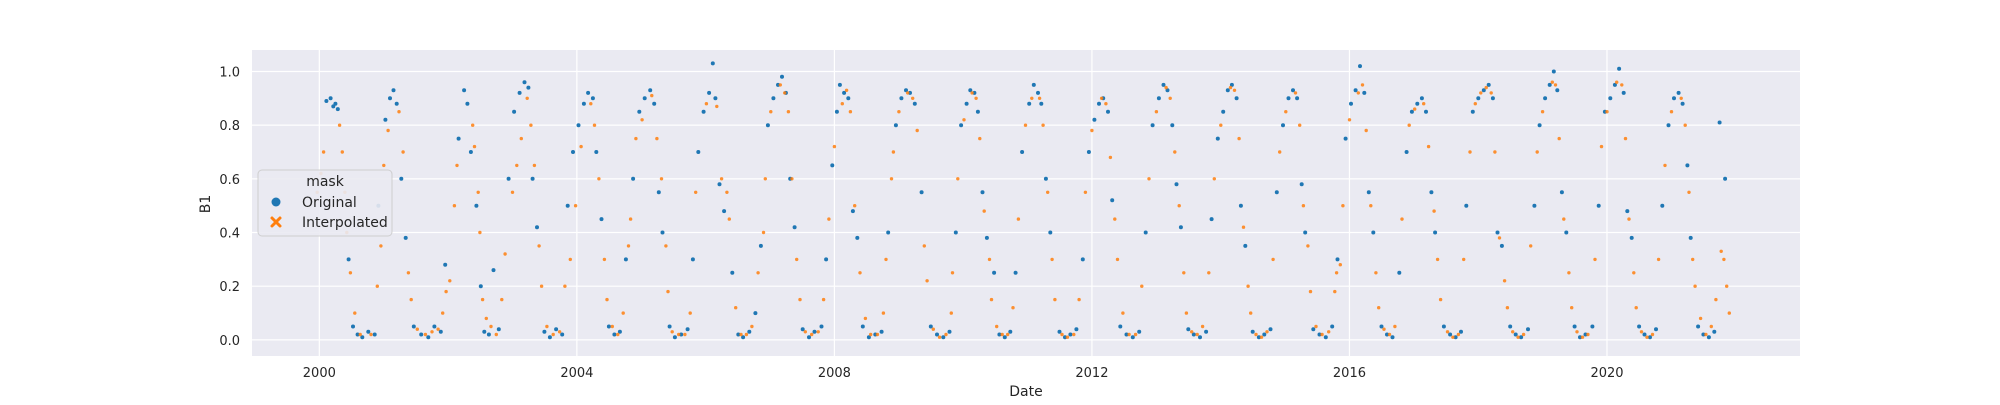  What do you see at coordinates (229, 206) in the screenshot?
I see `y-axis-ticks: 0.0 0.2 0.4 0.6 0.8 1.0` at bounding box center [229, 206].